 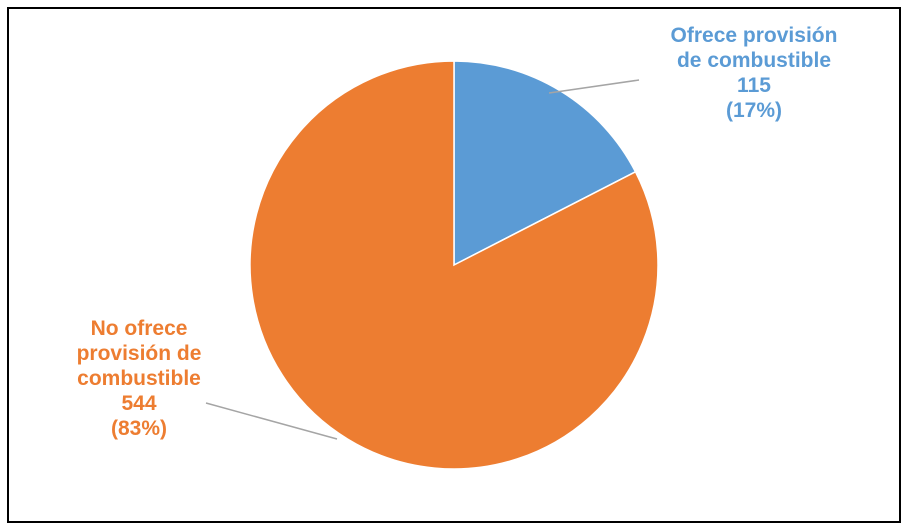 I want to click on label-value: 544, so click(x=138, y=403).